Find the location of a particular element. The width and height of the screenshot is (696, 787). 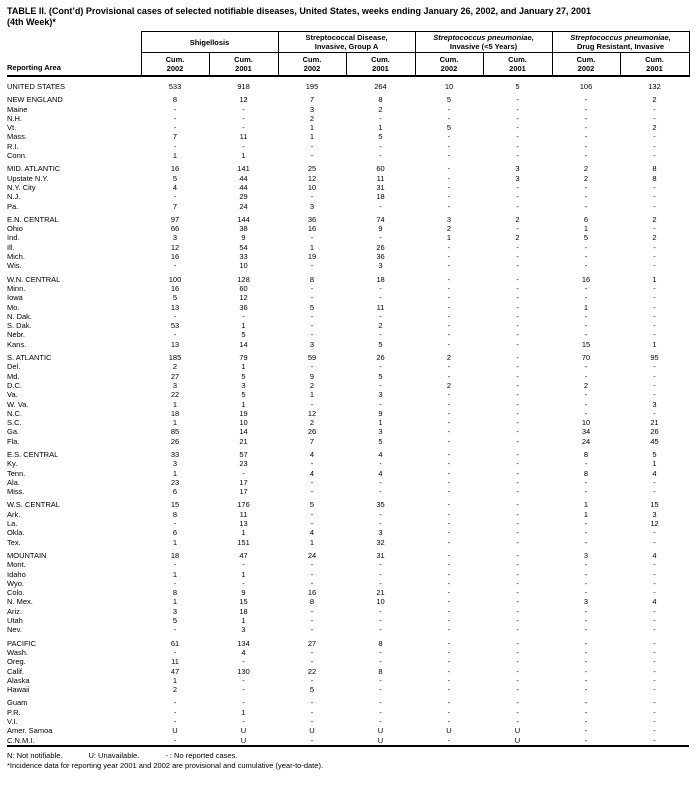

cell-value: 19 is located at coordinates (312, 257).